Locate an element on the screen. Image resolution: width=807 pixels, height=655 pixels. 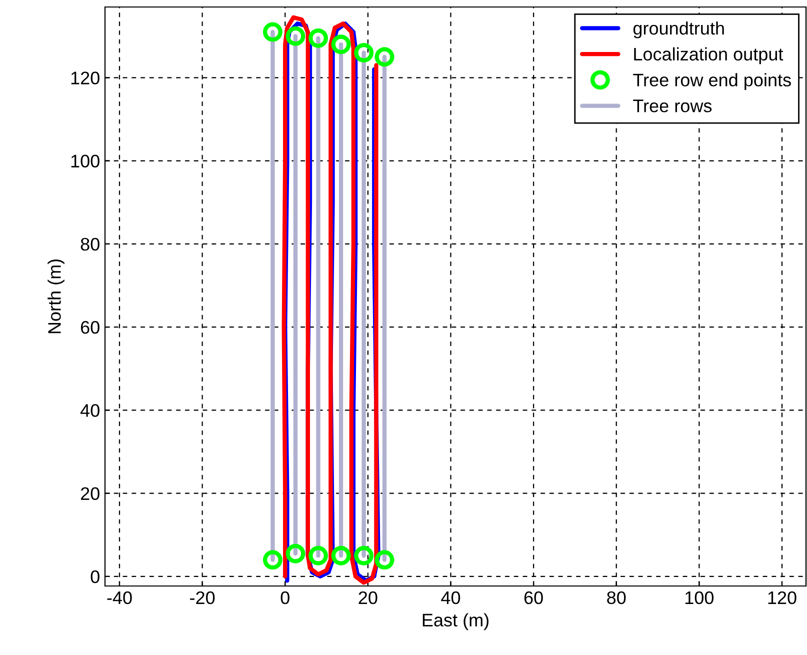
x-axis-title: East (m) is located at coordinates (455, 621).